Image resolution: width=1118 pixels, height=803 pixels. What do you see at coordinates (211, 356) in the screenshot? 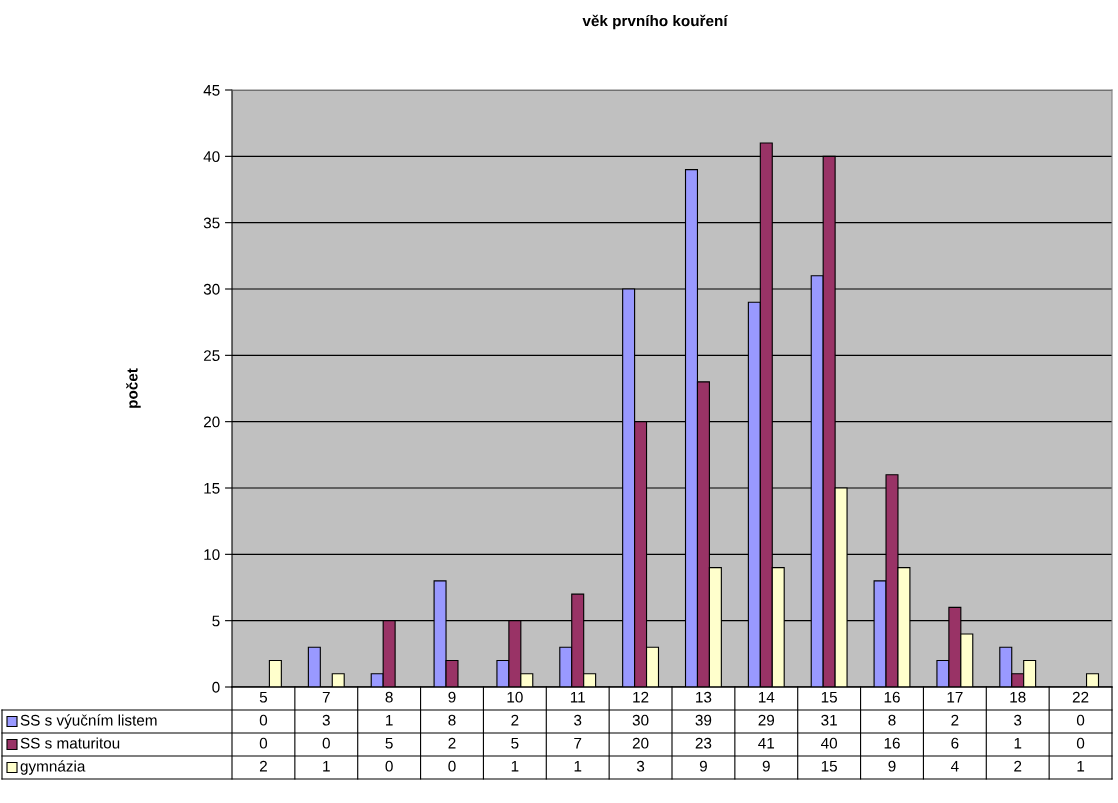
I see `y-tick-label: 25` at bounding box center [211, 356].